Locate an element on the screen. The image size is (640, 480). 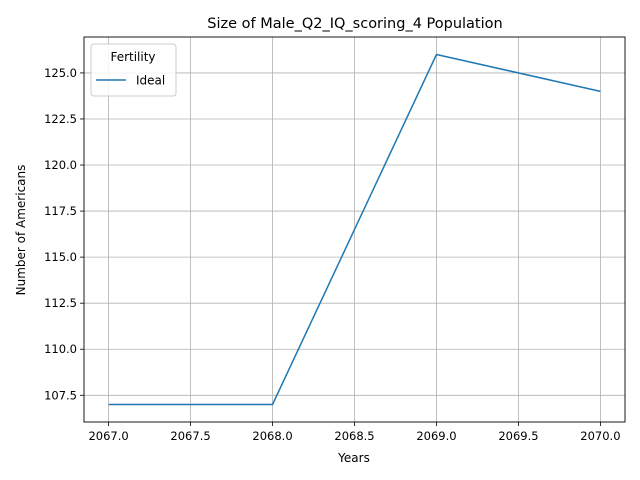
y-tick-label: 112.5 is located at coordinates (60, 303).